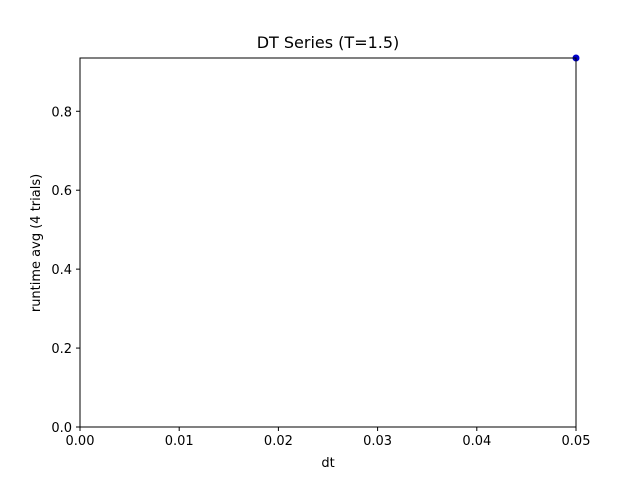 Image resolution: width=640 pixels, height=480 pixels. Describe the element at coordinates (80, 441) in the screenshot. I see `x-tick-label: 0.00` at that location.